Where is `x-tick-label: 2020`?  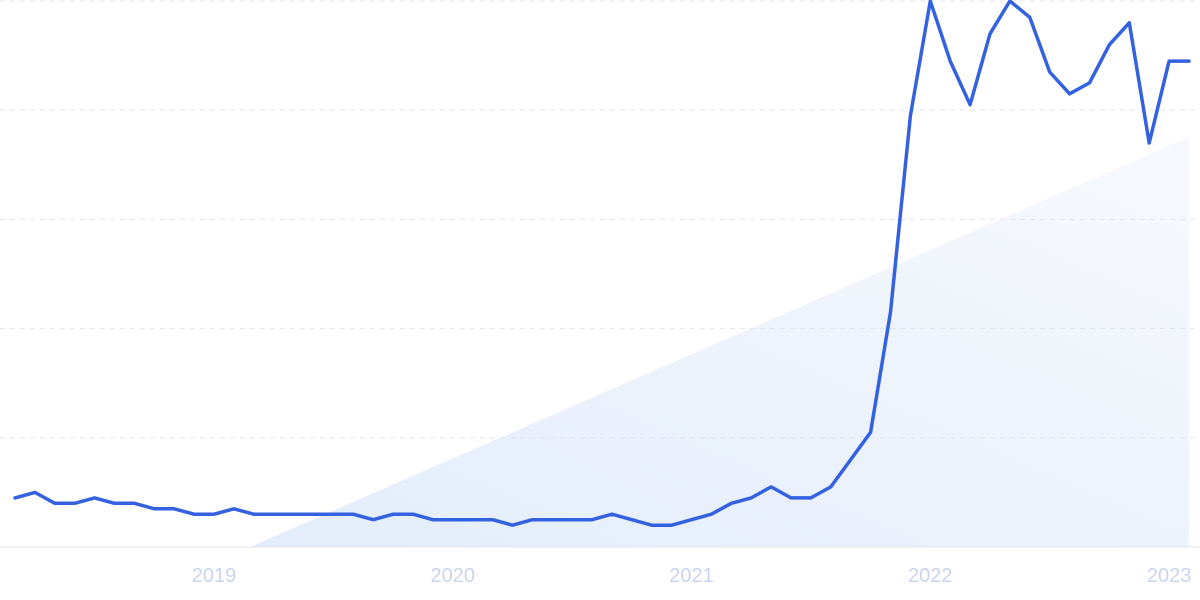
x-tick-label: 2020 is located at coordinates (453, 576).